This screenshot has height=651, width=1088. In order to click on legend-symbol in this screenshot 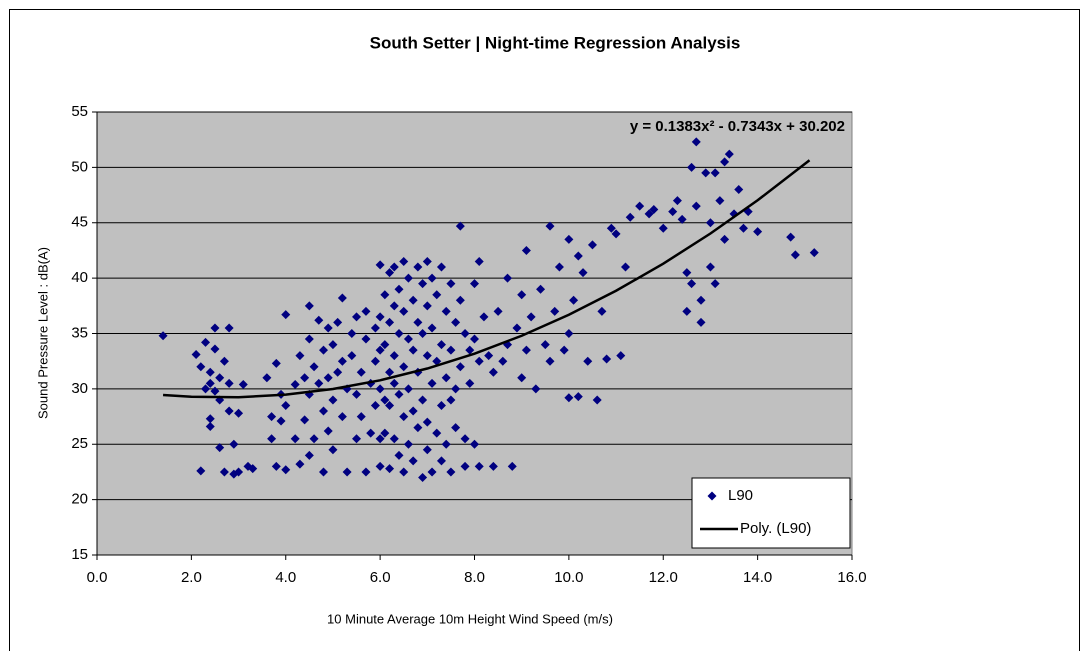, I will do `click(712, 496)`.